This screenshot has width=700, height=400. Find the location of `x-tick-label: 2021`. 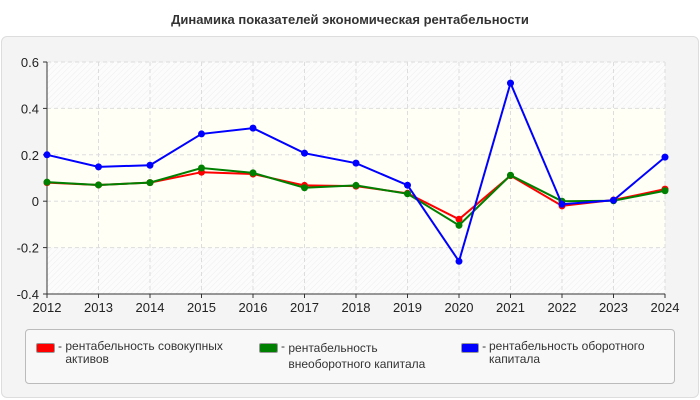

x-tick-label: 2021 is located at coordinates (510, 307).